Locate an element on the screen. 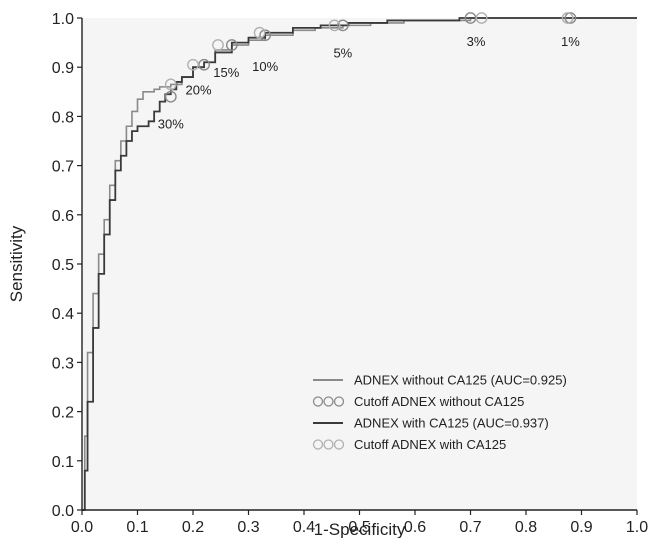 The image size is (654, 538). x-tick-label: 0.0 is located at coordinates (82, 527).